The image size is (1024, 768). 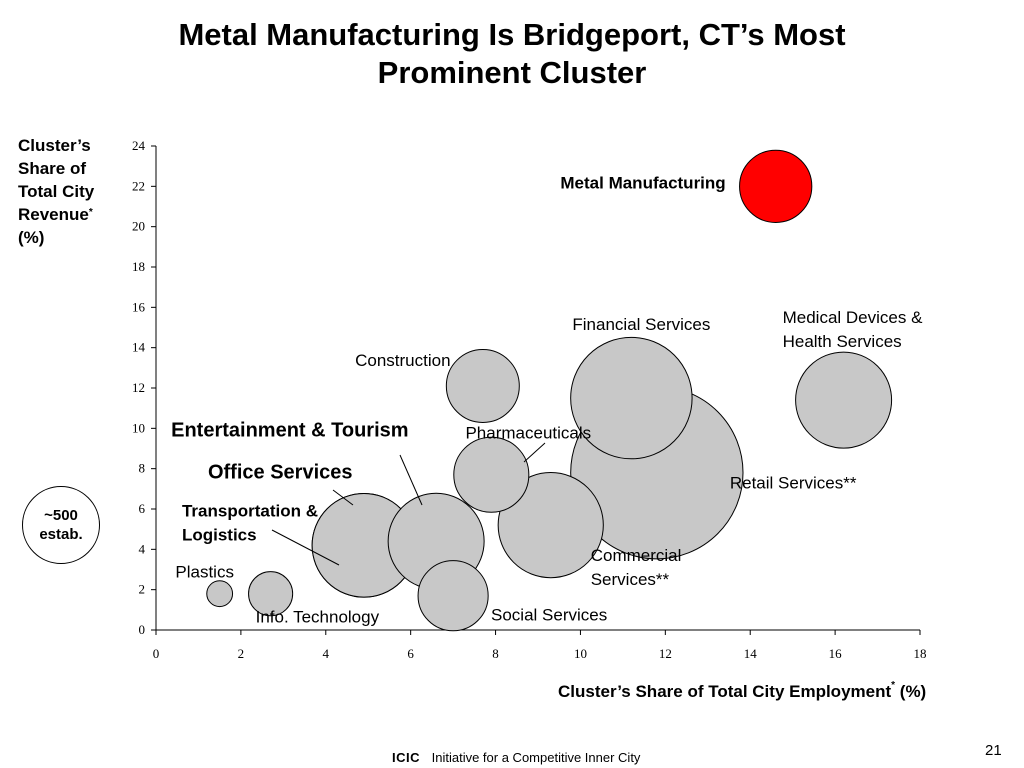 What do you see at coordinates (631, 398) in the screenshot?
I see `bubble-financial-services` at bounding box center [631, 398].